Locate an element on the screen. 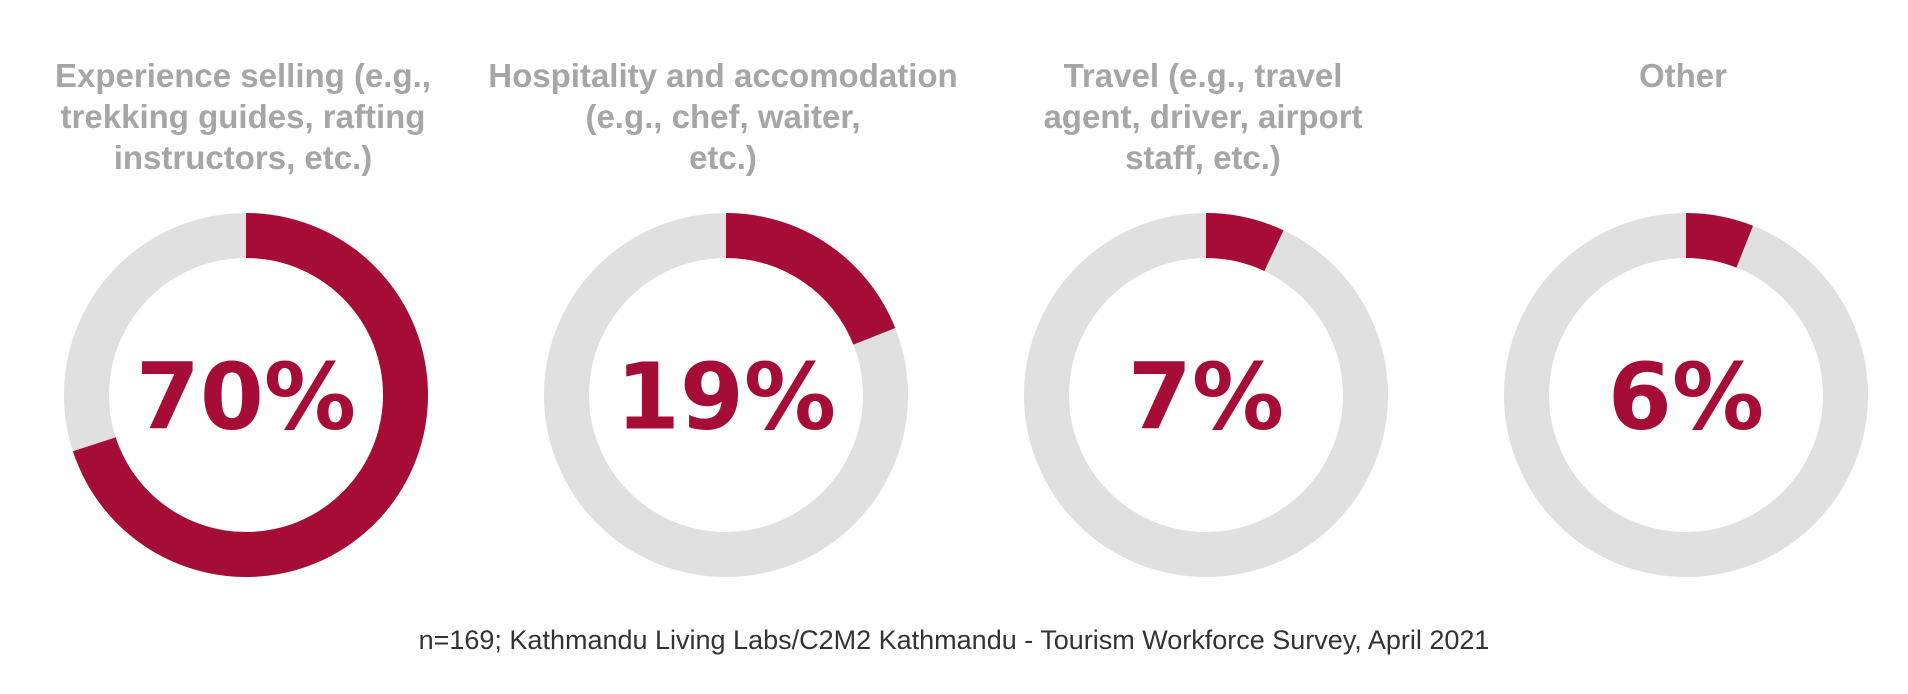 This screenshot has width=1908, height=694. donut-title: Other is located at coordinates (1682, 75).